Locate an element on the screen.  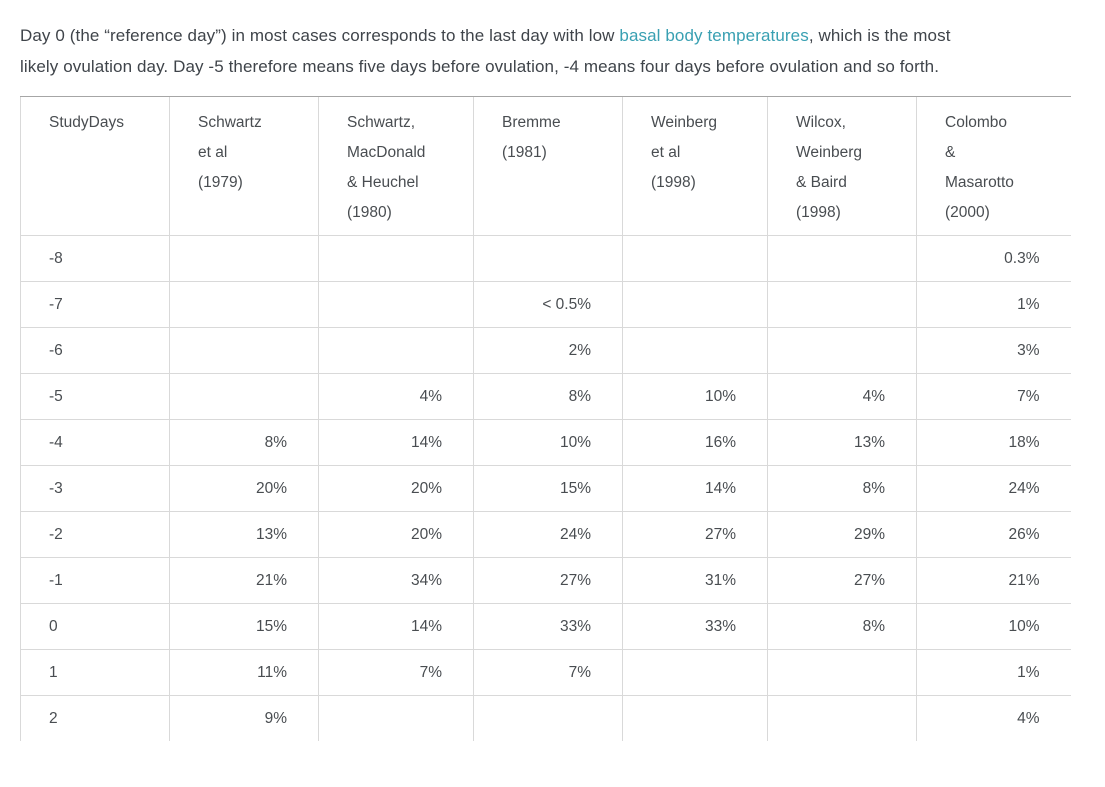
header-cell-6: Colombo & Masarotto (2000) is located at coordinates (993, 166).